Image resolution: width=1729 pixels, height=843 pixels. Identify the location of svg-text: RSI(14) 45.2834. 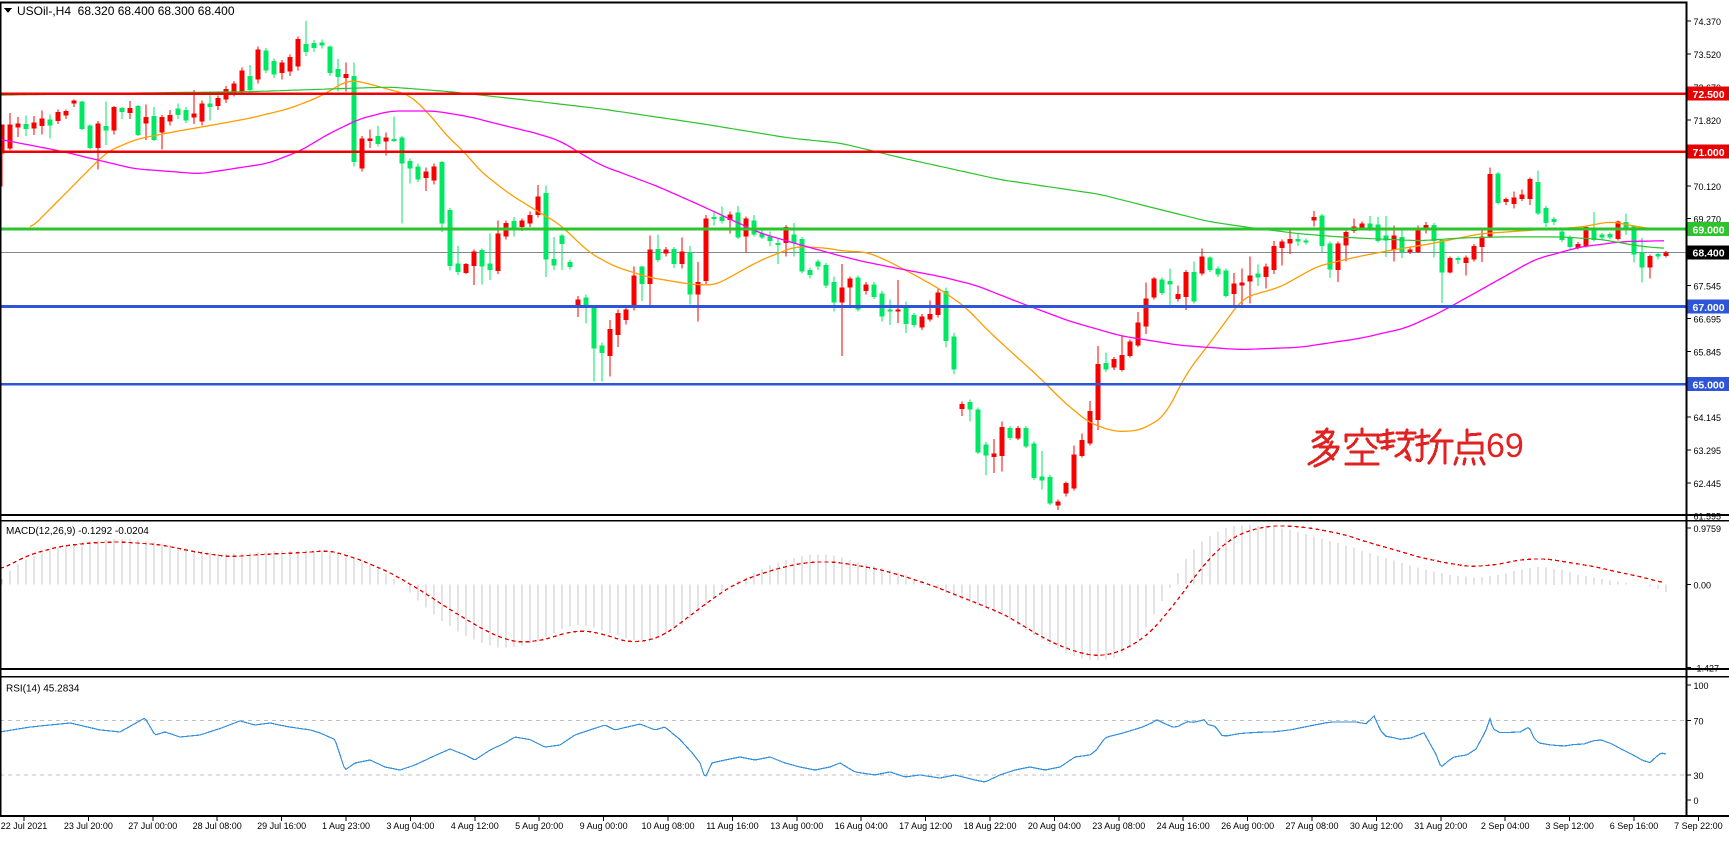
(43, 689).